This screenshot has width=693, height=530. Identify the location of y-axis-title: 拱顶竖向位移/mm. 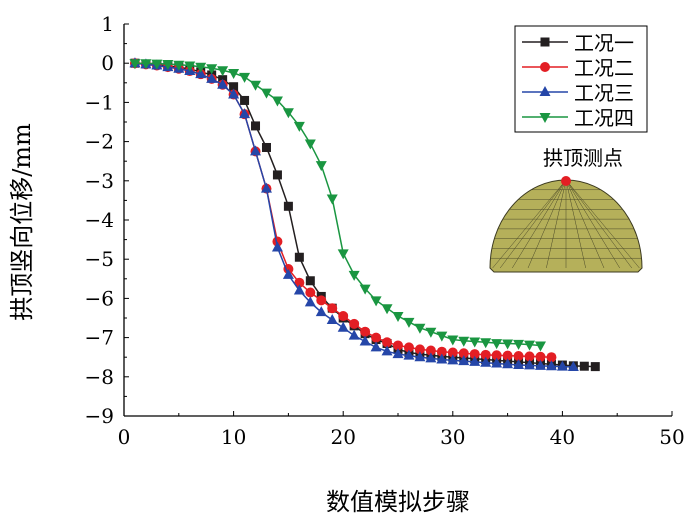
(22, 222).